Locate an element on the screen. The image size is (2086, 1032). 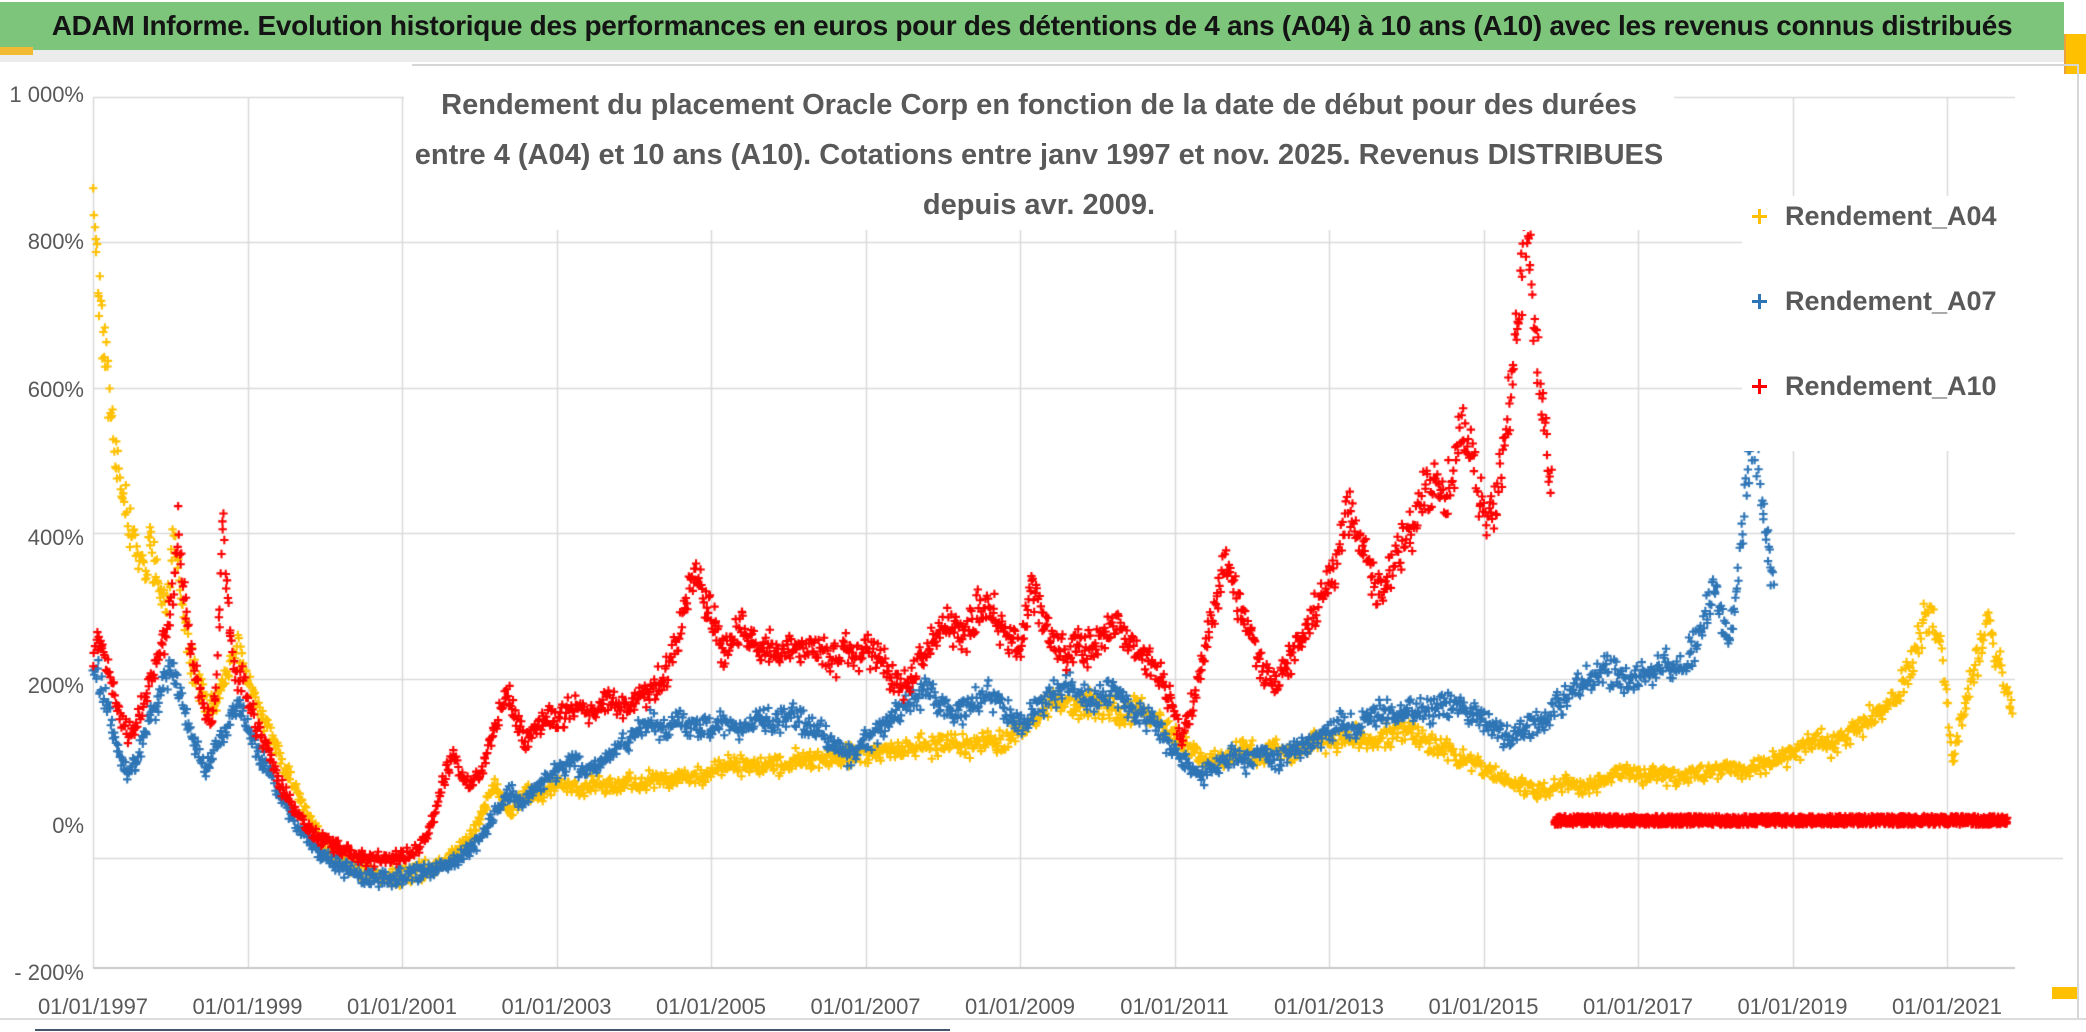
y-tick-label: - 200% is located at coordinates (49, 972).